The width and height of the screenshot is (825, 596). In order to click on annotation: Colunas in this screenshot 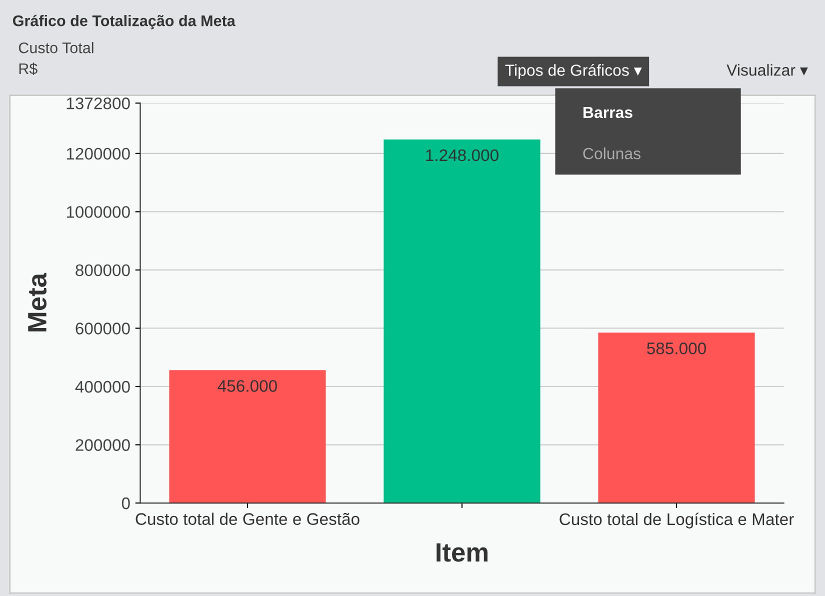, I will do `click(611, 154)`.